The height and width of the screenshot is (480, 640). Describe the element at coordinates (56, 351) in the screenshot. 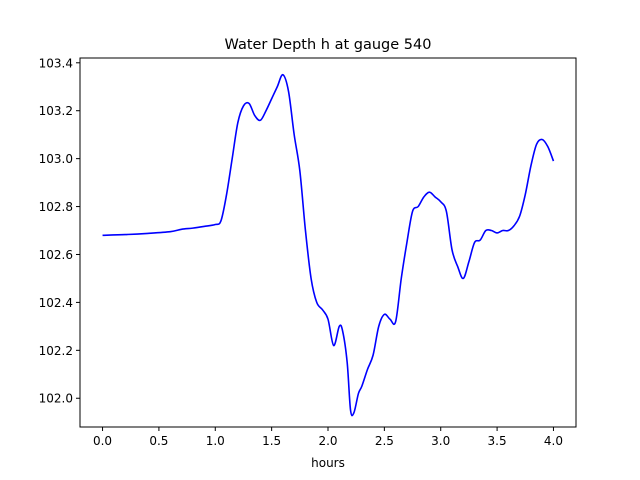

I see `y-tick-label: 102.2` at that location.